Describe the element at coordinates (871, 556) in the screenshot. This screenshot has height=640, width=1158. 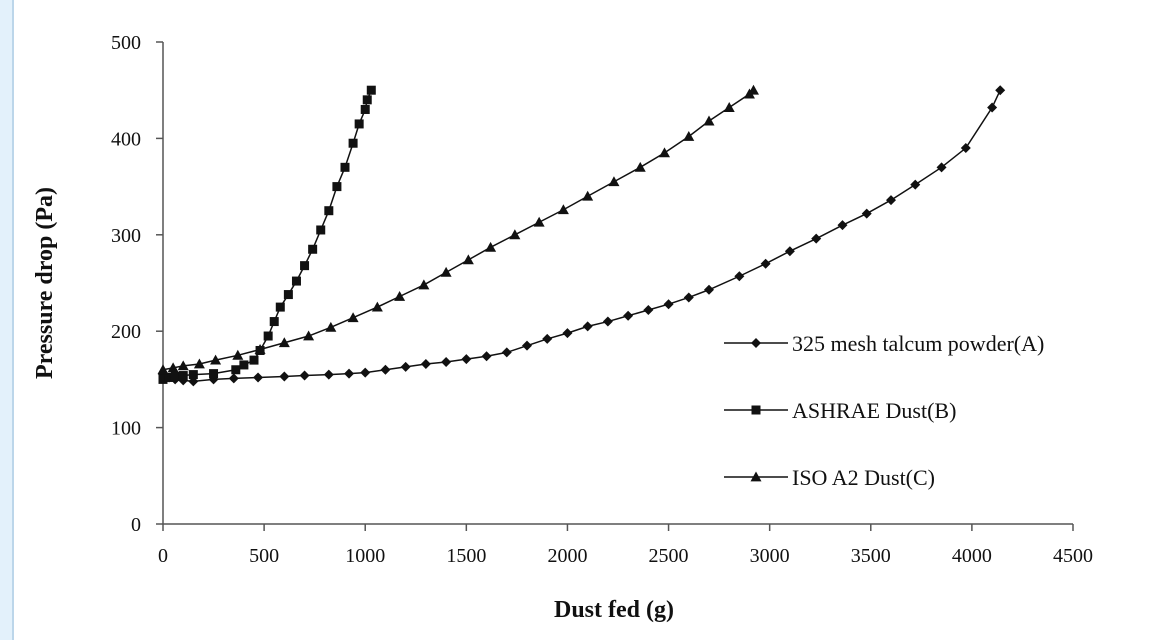
I see `x-tick-label: 3500` at that location.